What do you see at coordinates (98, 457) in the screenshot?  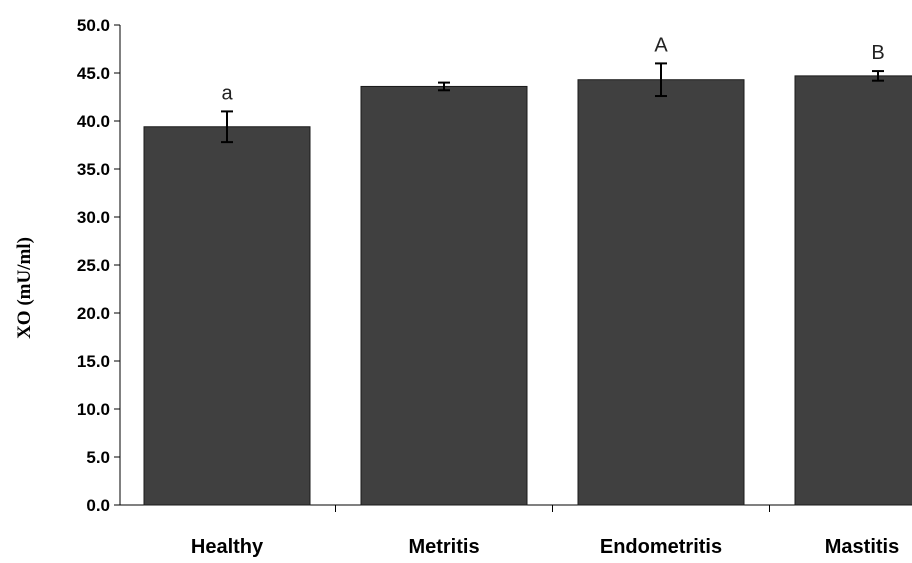 I see `y-tick-label: 5.0` at bounding box center [98, 457].